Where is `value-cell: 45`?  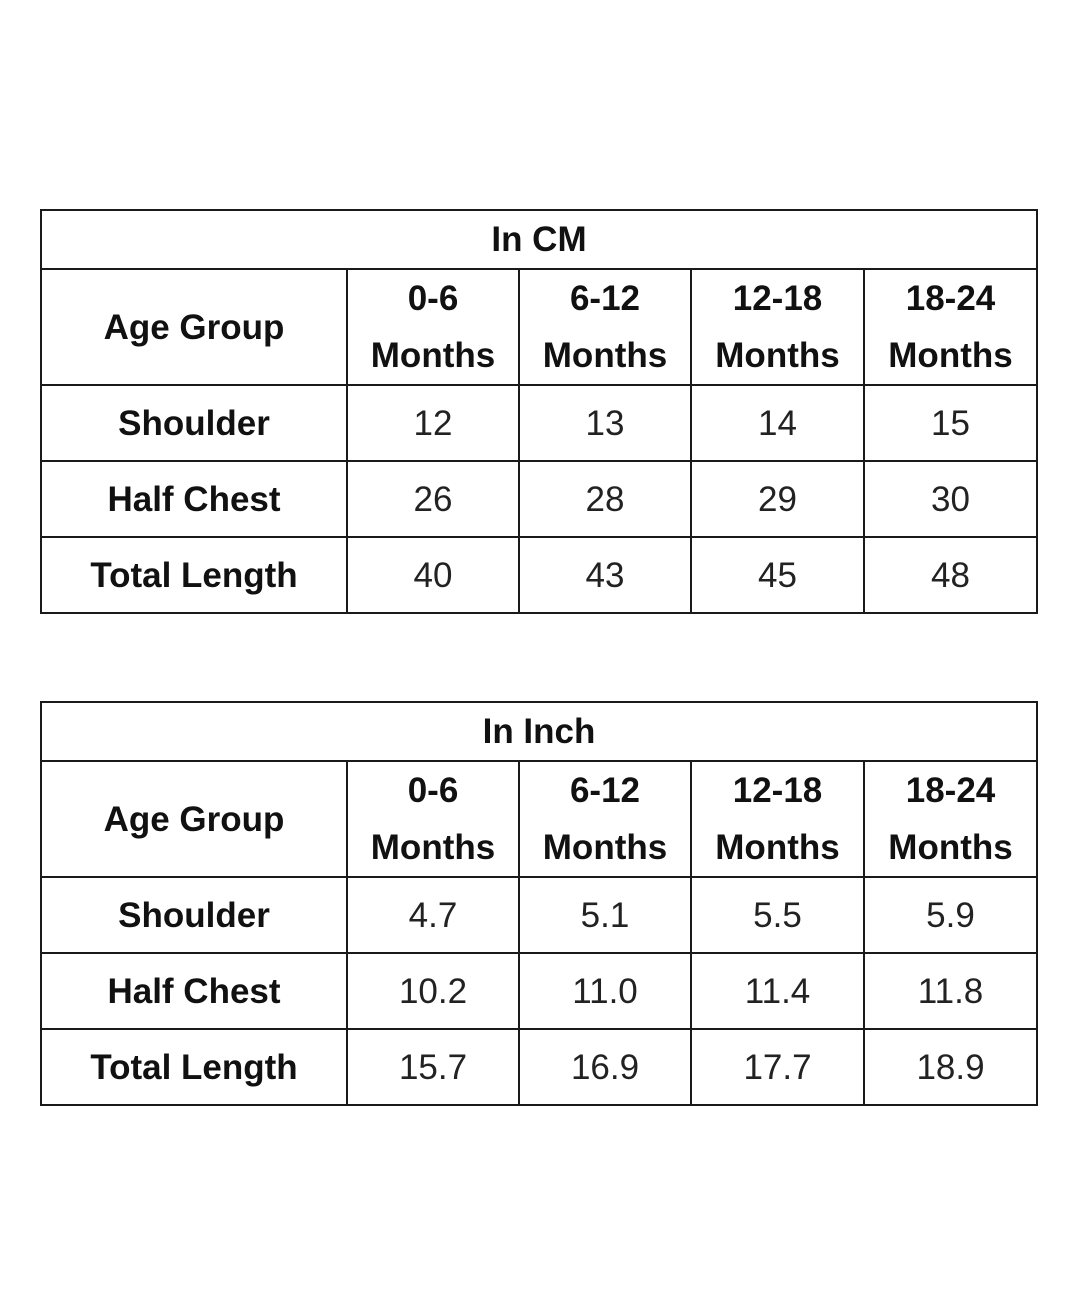 value-cell: 45 is located at coordinates (777, 575).